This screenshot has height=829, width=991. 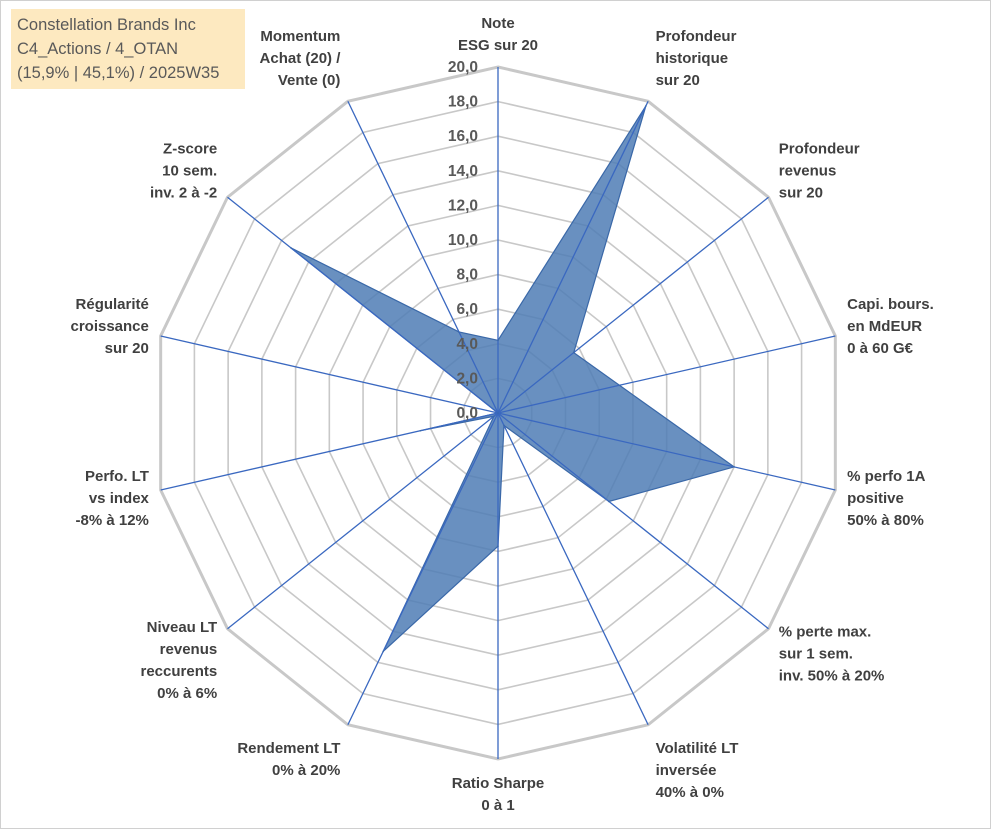 I want to click on axis-label-line: Z-score, so click(x=190, y=149).